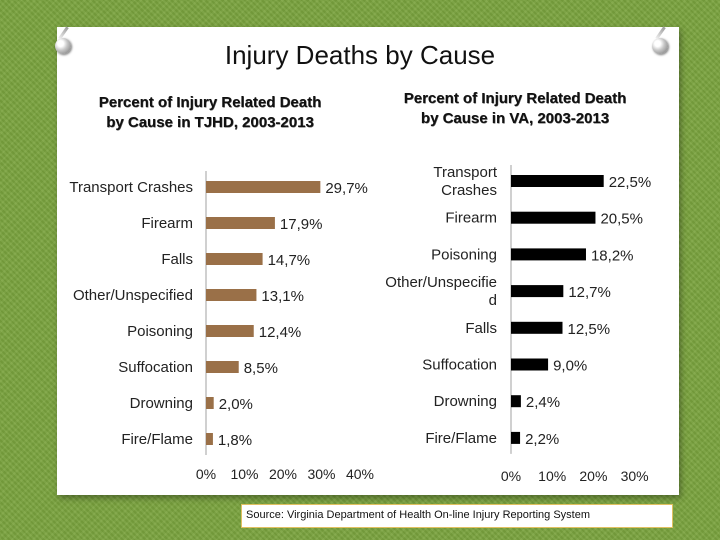 This screenshot has height=540, width=720. What do you see at coordinates (133, 295) in the screenshot?
I see `tjhd-category-label: Other/Unspecified` at bounding box center [133, 295].